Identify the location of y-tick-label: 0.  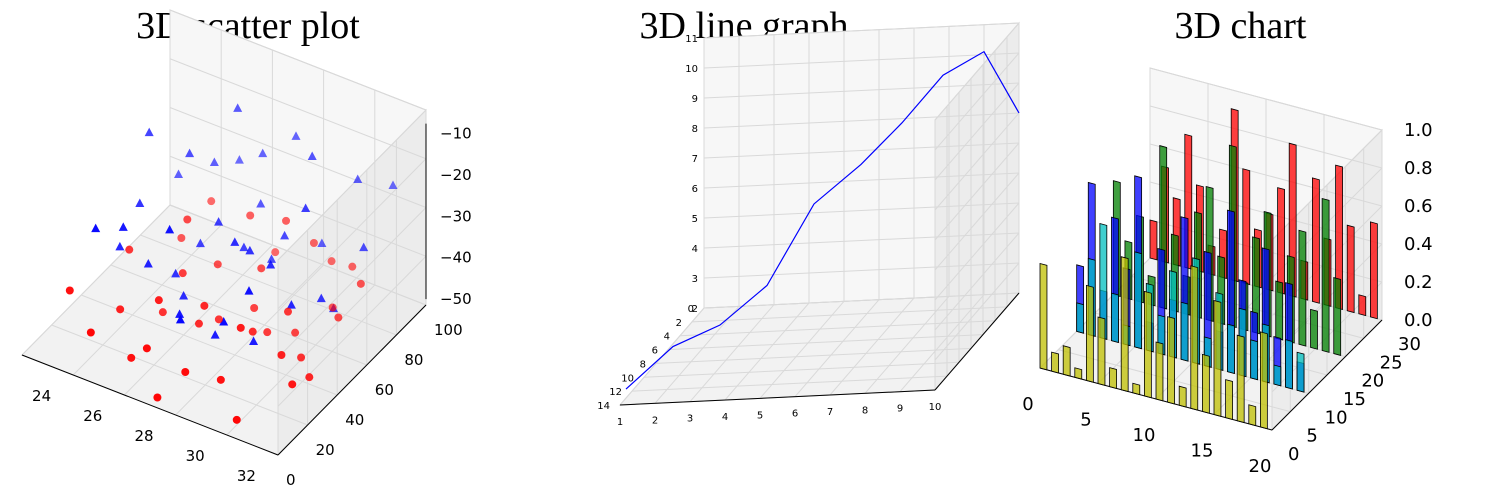
(291, 480).